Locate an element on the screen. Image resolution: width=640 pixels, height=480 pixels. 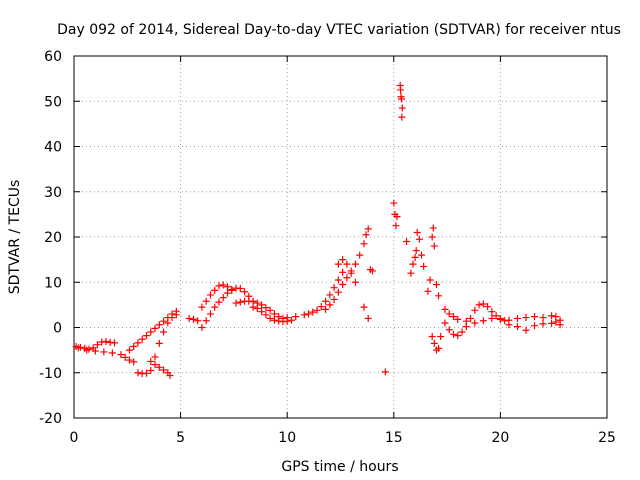
x-axis-label: GPS time / hours is located at coordinates (339, 467).